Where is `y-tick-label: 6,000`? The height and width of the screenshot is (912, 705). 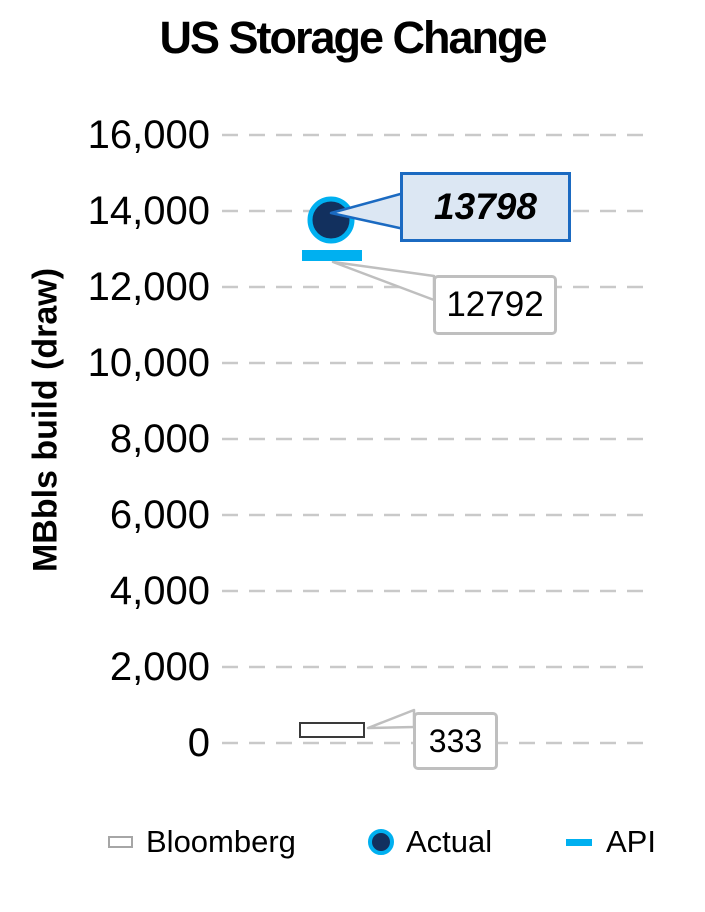
y-tick-label: 6,000 is located at coordinates (159, 515).